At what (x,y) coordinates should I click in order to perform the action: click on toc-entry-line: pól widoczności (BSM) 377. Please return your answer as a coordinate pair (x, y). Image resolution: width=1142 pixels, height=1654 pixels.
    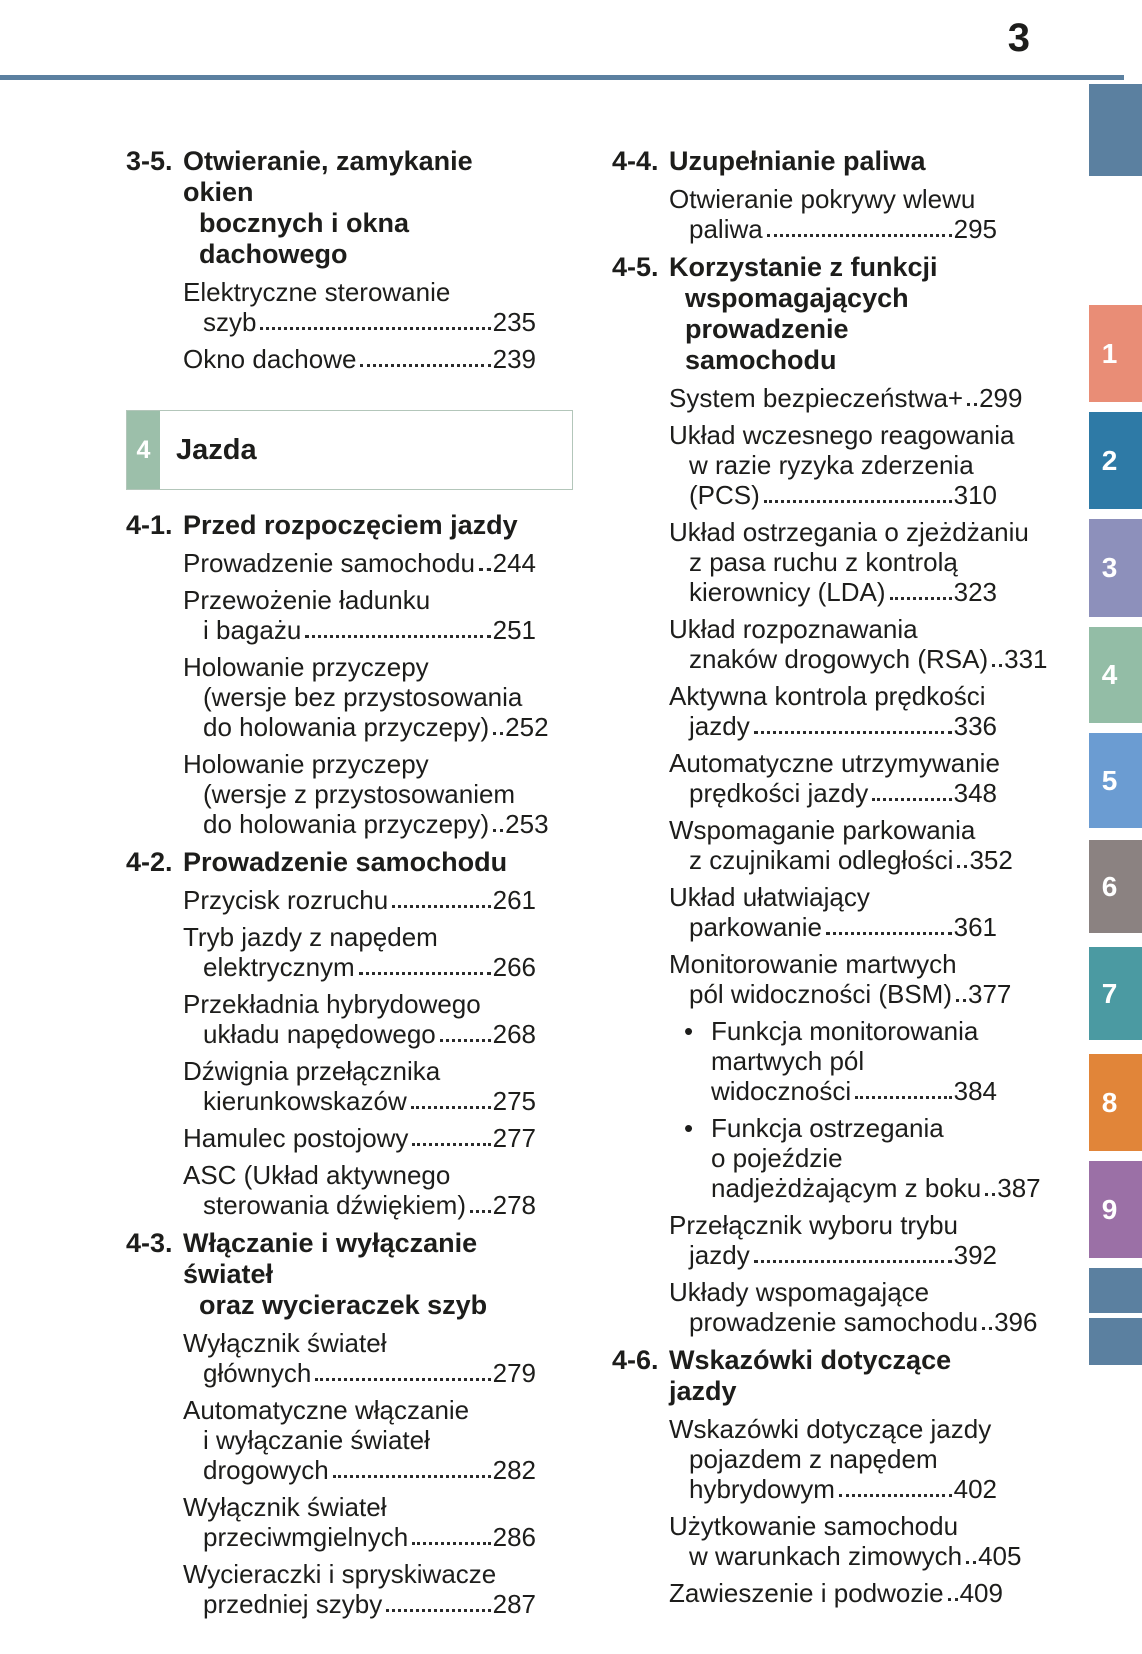
    Looking at the image, I should click on (811, 994).